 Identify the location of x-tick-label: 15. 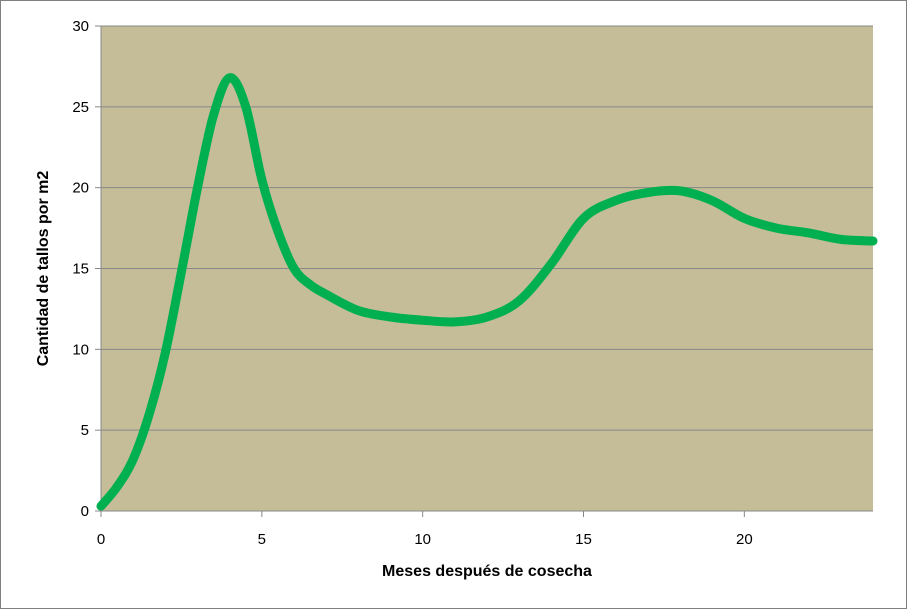
(583, 539).